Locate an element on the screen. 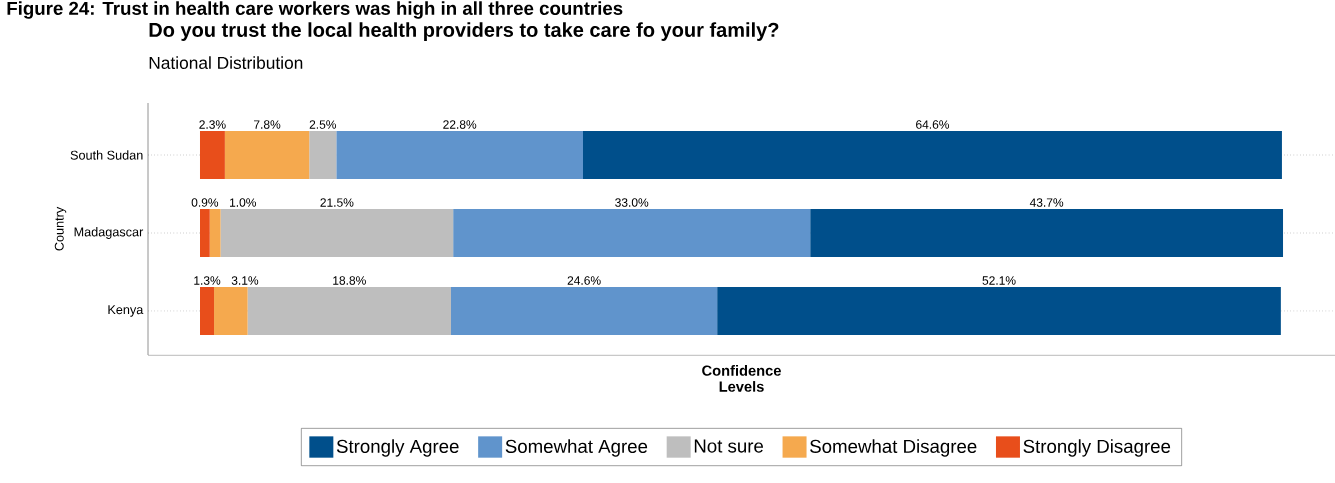  y-axis-title: Country is located at coordinates (60, 228).